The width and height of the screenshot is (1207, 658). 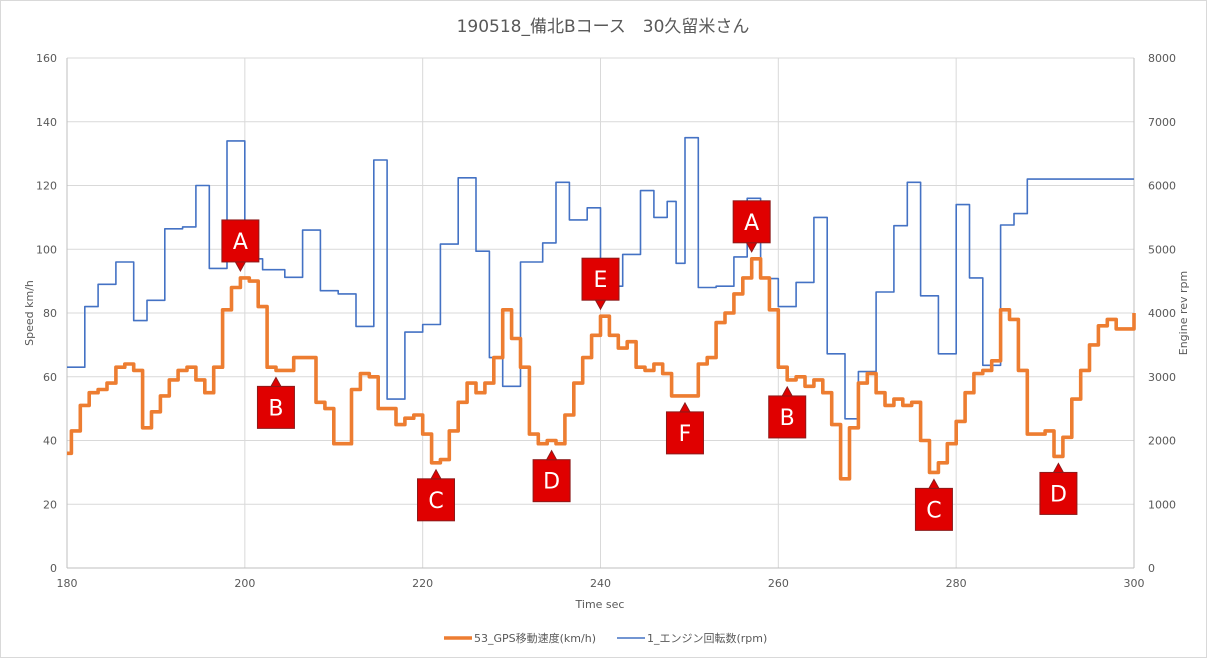 I want to click on y-tick-label: 100, so click(x=46, y=249).